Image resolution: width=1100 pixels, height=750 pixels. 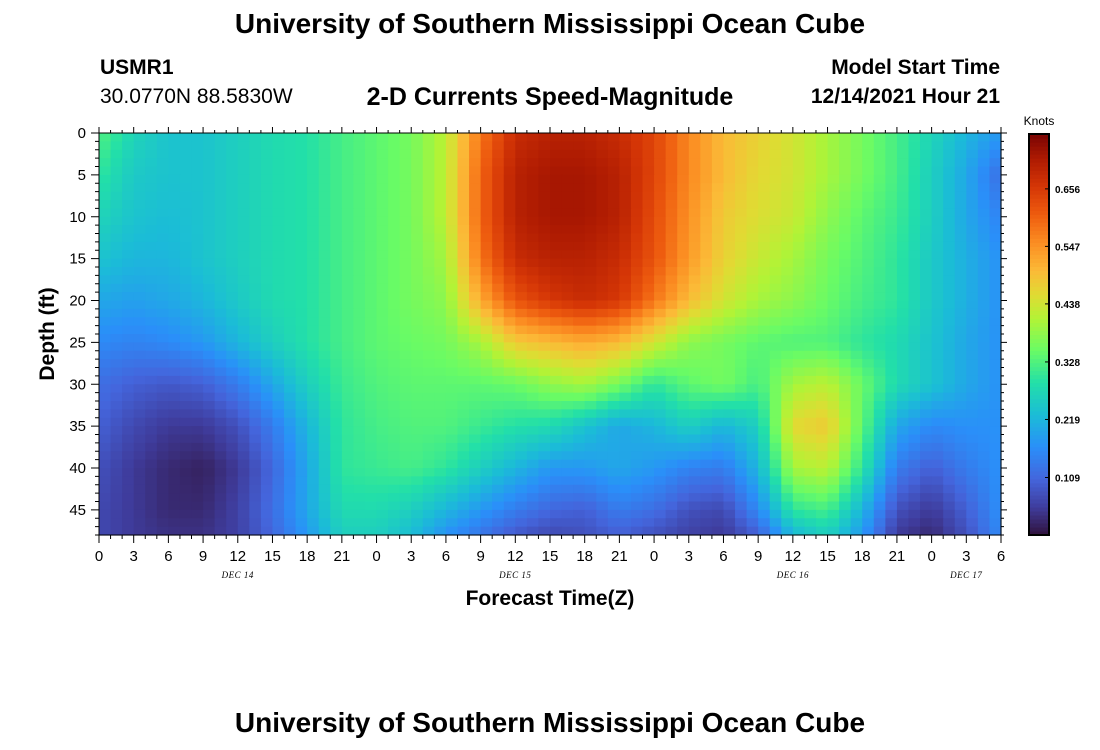 What do you see at coordinates (1039, 121) in the screenshot?
I see `colorbar-label: Knots` at bounding box center [1039, 121].